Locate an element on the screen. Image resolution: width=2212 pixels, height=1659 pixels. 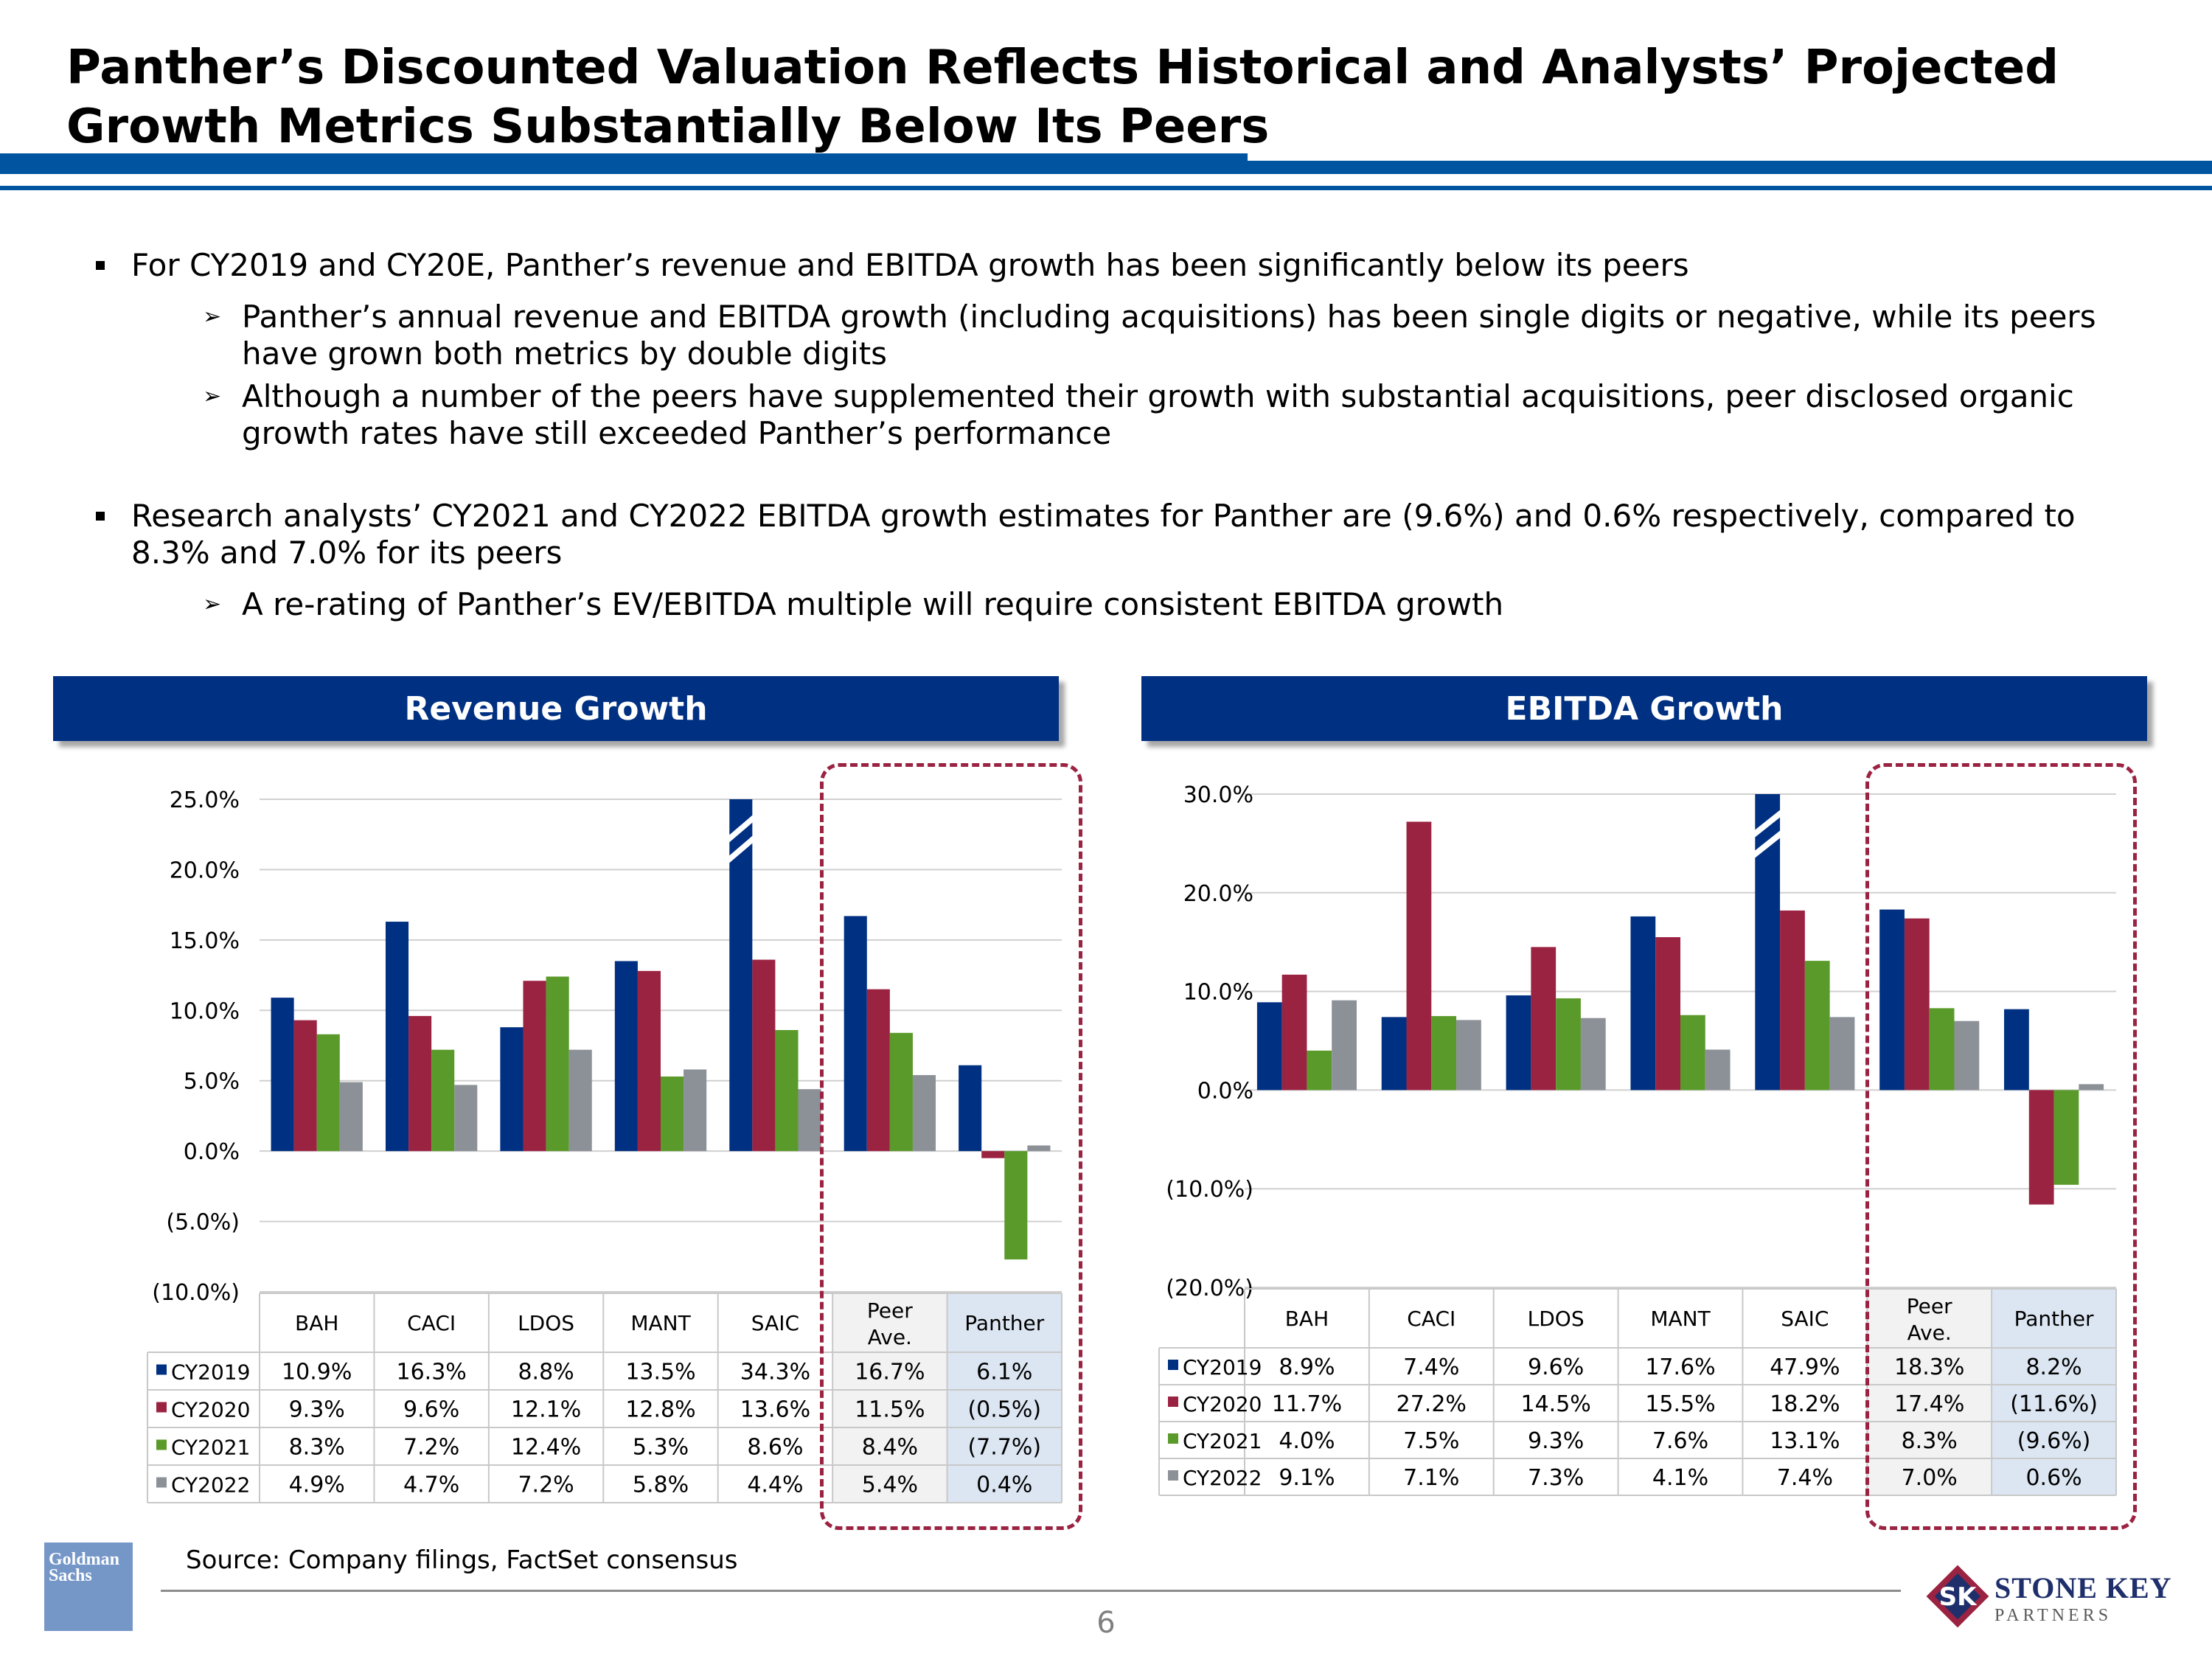
table-cell: 14.5% is located at coordinates (1555, 1404).